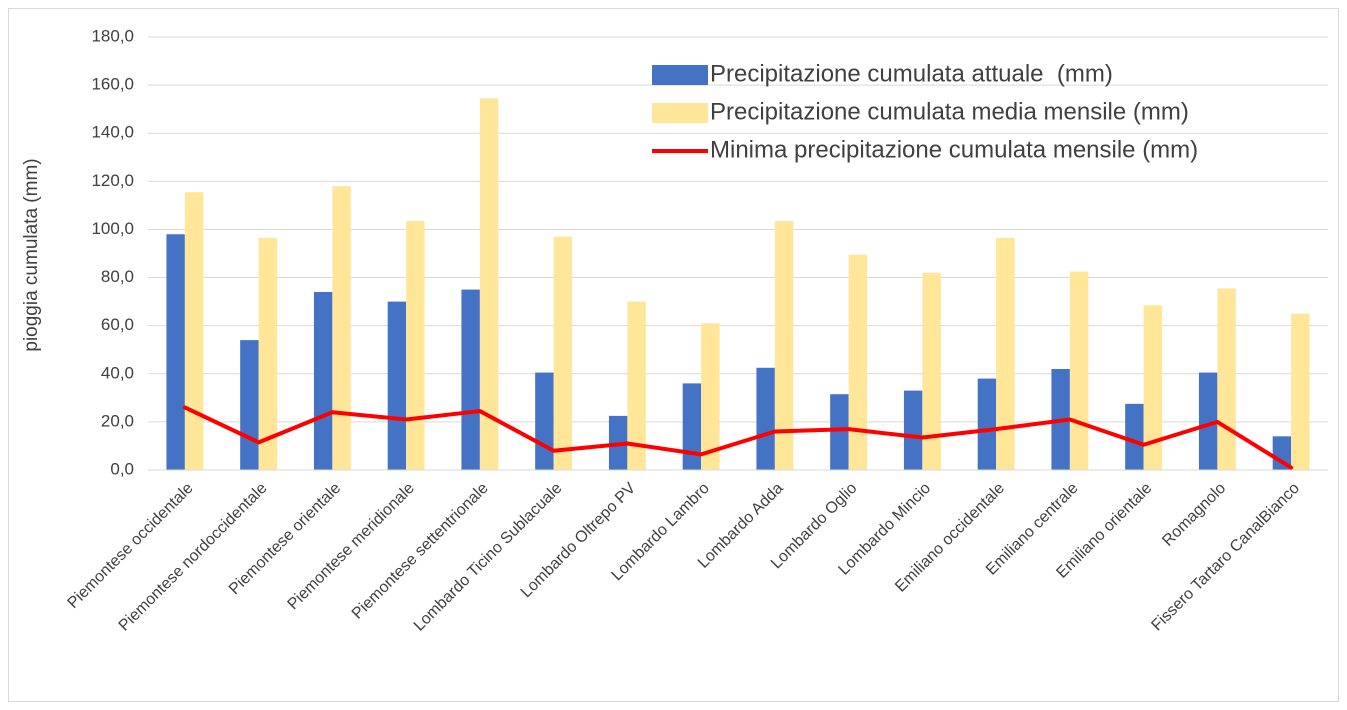 This screenshot has width=1347, height=710. Describe the element at coordinates (117, 324) in the screenshot. I see `y-tick-label: 60,0` at that location.